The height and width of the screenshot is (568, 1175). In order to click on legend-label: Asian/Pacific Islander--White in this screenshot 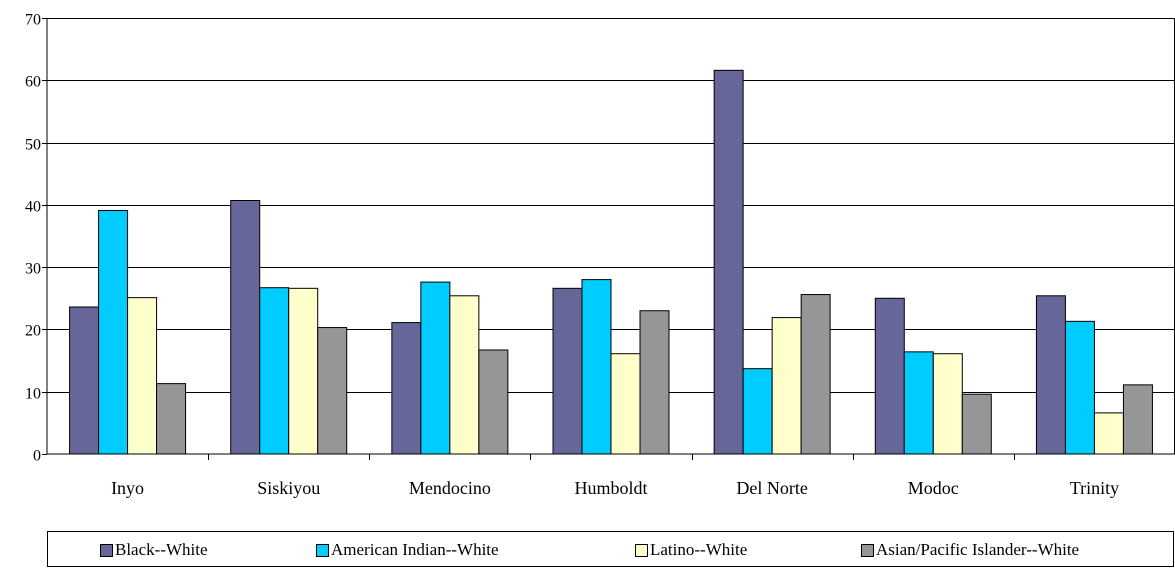, I will do `click(978, 549)`.